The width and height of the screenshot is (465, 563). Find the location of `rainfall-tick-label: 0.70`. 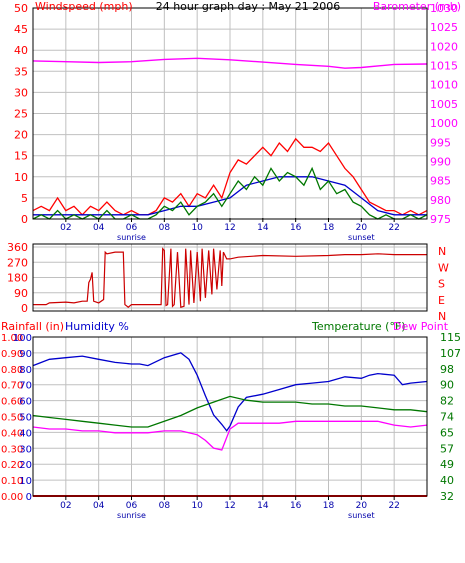

rainfall-tick-label: 0.70 is located at coordinates (12, 386).